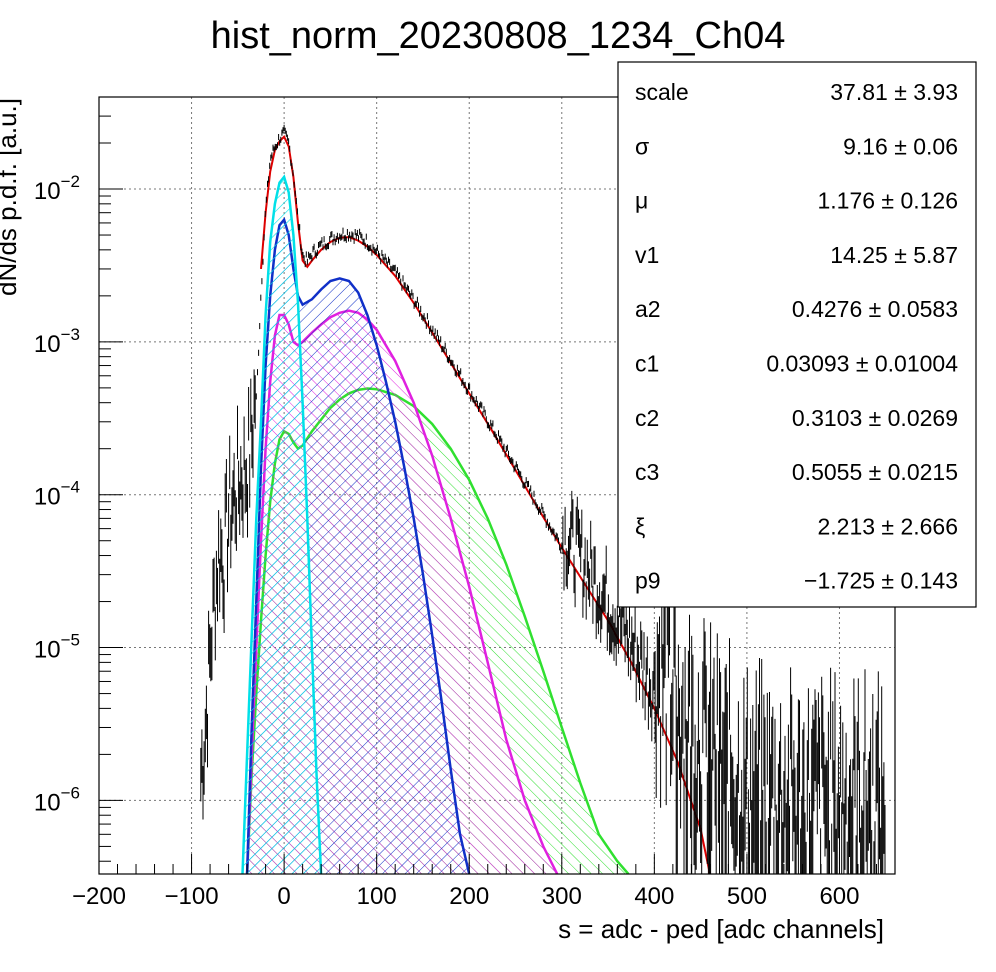  What do you see at coordinates (875, 418) in the screenshot?
I see `stat-value: 0.3103 ± 0.0269` at bounding box center [875, 418].